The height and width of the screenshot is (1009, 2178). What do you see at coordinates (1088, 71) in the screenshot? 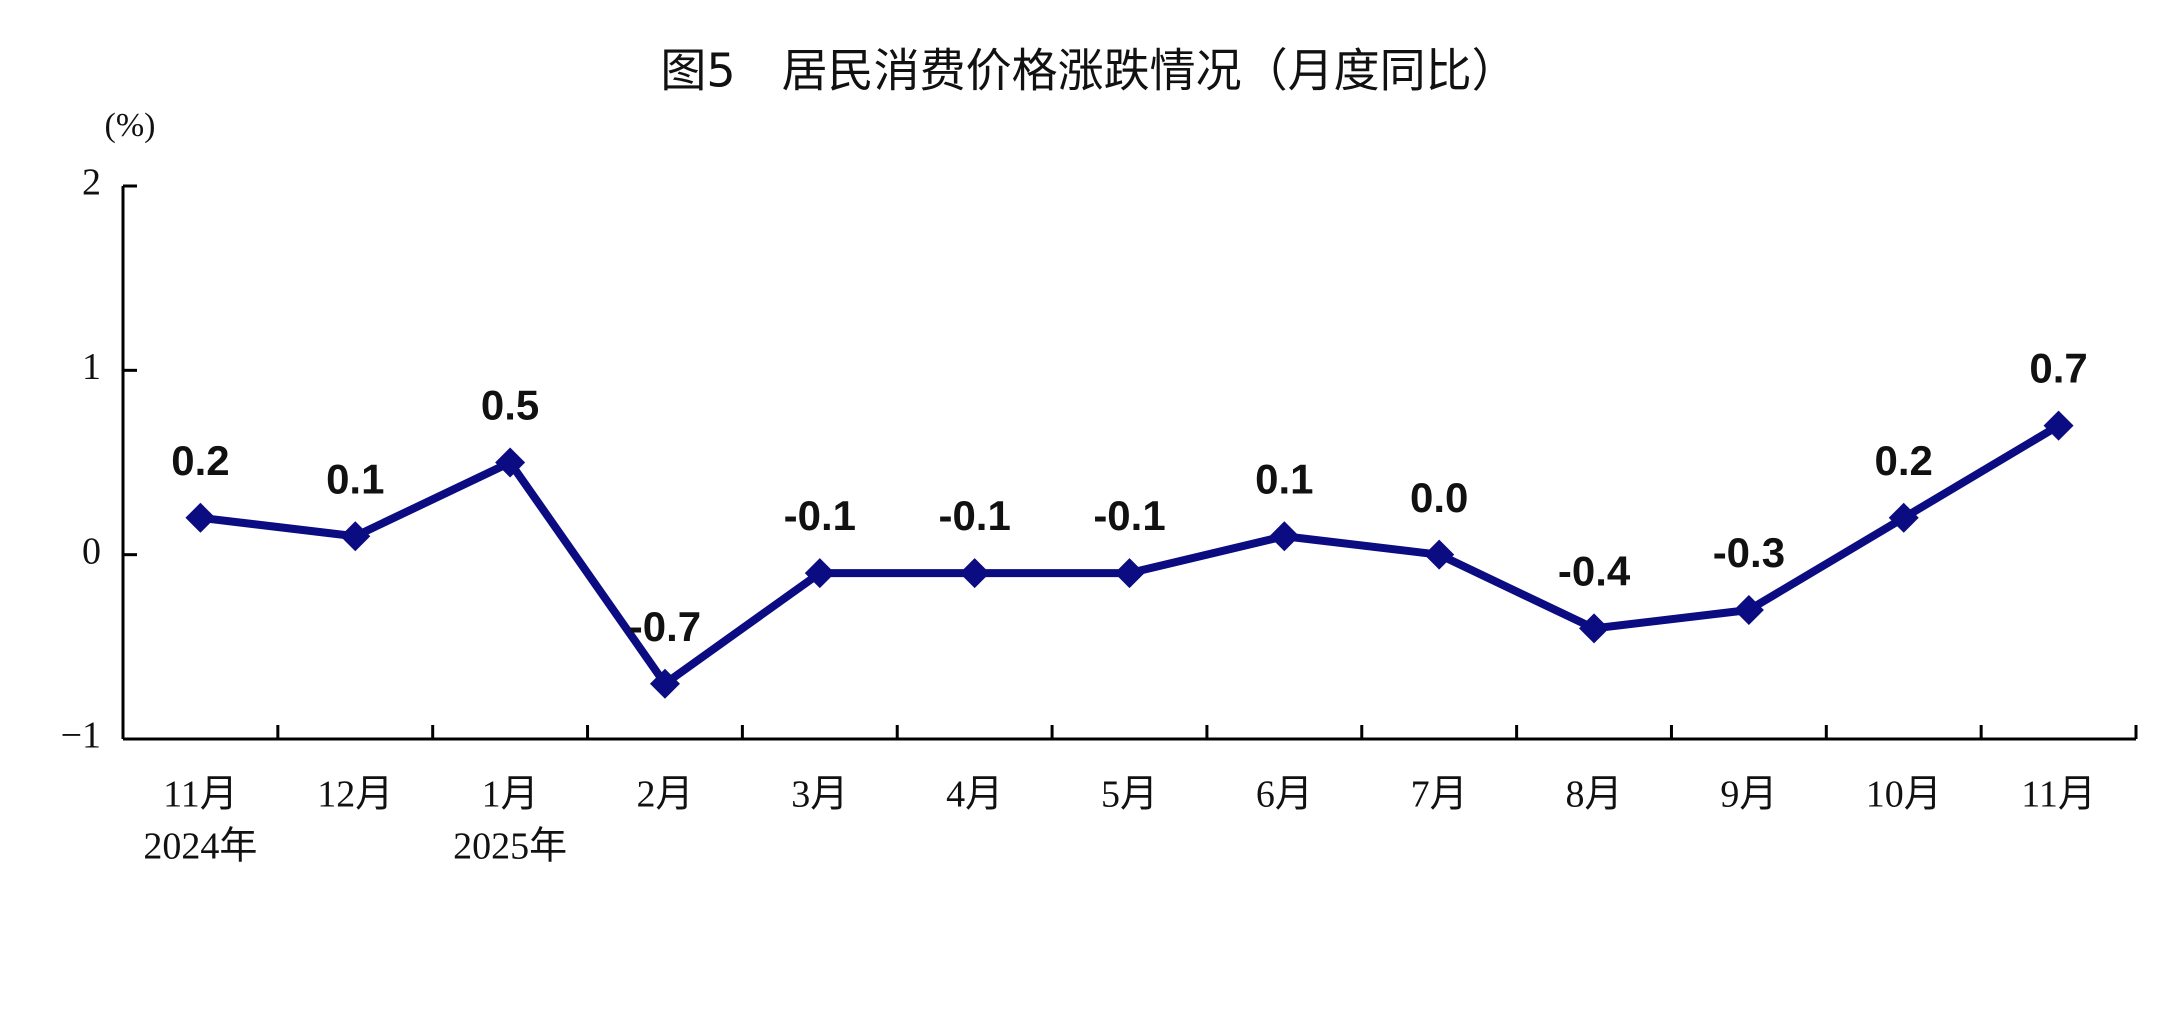
I see `chart-title: 图5 居民消费价格涨跌情况（月度同比）` at bounding box center [1088, 71].